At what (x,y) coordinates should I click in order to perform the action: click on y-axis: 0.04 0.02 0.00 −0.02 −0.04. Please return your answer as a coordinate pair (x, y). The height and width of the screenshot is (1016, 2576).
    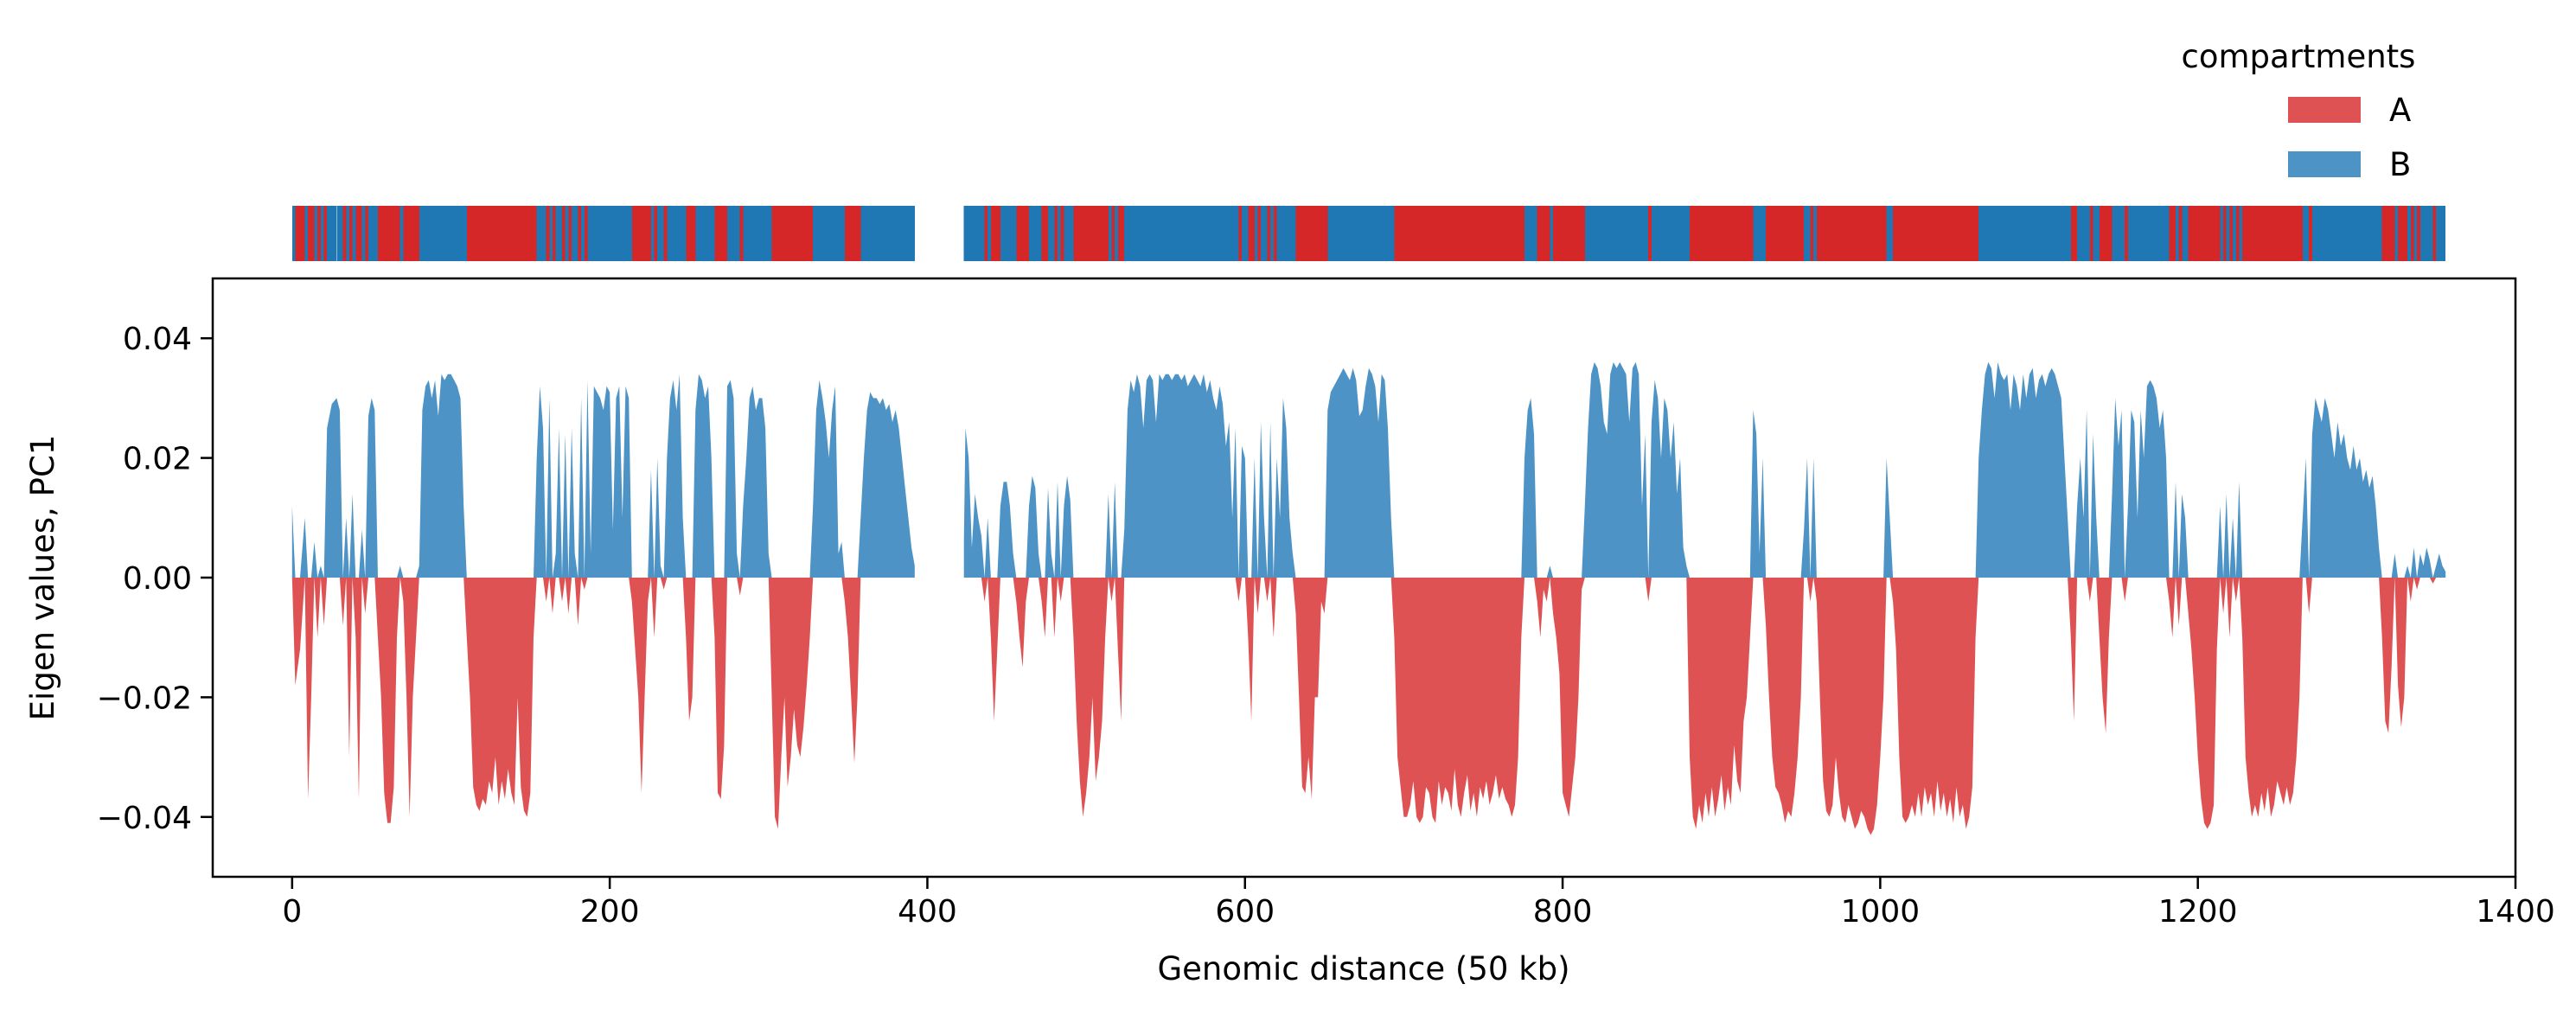
    Looking at the image, I should click on (155, 579).